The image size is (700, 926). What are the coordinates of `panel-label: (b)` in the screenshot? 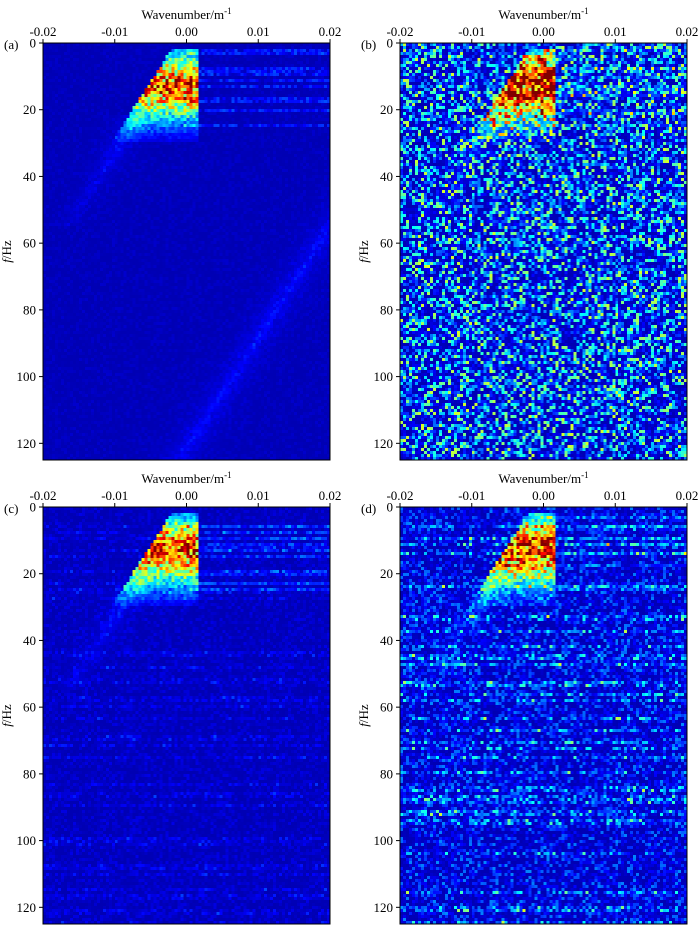 It's located at (368, 44).